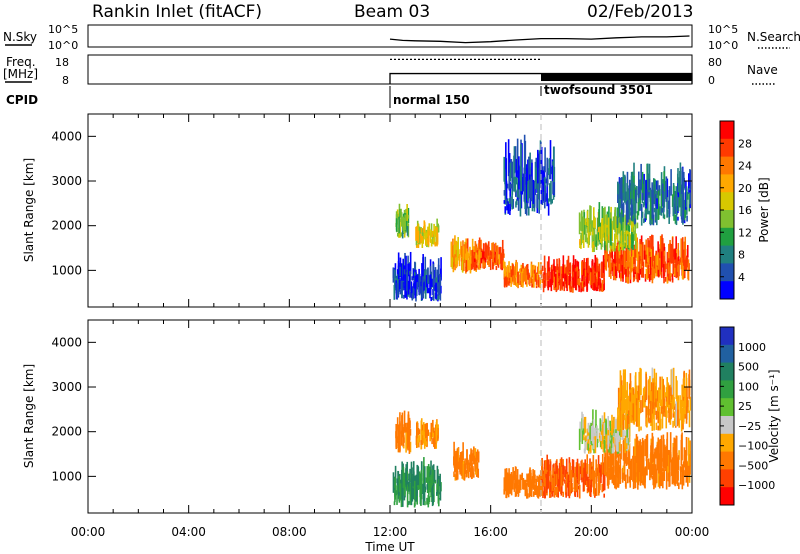 This screenshot has height=554, width=800. I want to click on cpid-mode-twofsound: twofsound 3501, so click(598, 90).